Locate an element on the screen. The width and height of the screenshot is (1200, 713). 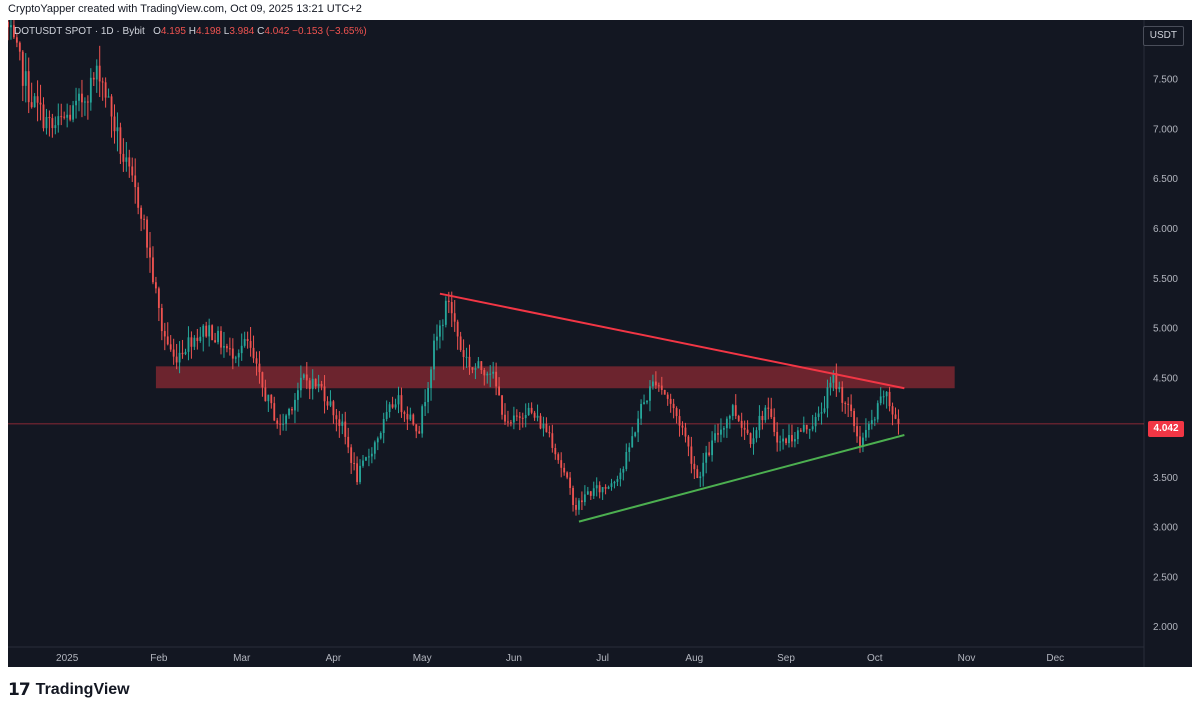
symbol-name: DOTUSDT SPOT · 1D · Bybit is located at coordinates (79, 31).